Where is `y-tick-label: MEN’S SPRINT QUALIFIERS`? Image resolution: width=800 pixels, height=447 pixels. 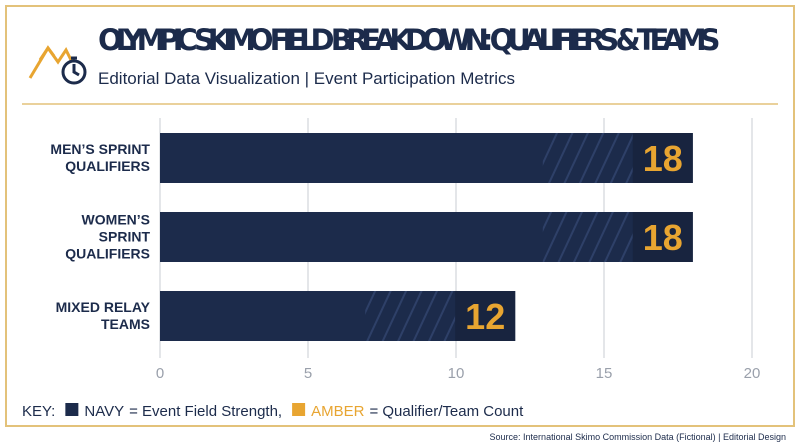
y-tick-label: MEN’S SPRINT QUALIFIERS is located at coordinates (100, 157).